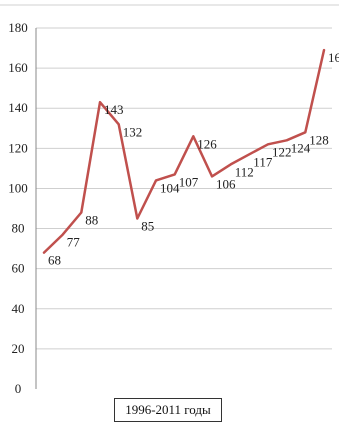 The width and height of the screenshot is (339, 425). I want to click on data-label: 143, so click(114, 109).